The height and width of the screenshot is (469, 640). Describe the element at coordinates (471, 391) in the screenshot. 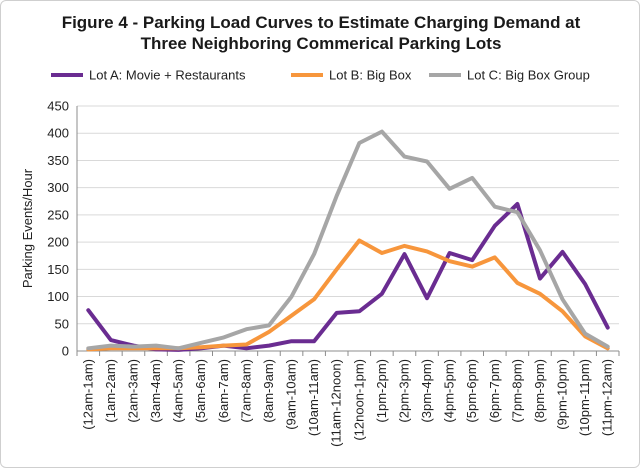

I see `x-tick-label: (5pm-6pm)` at that location.